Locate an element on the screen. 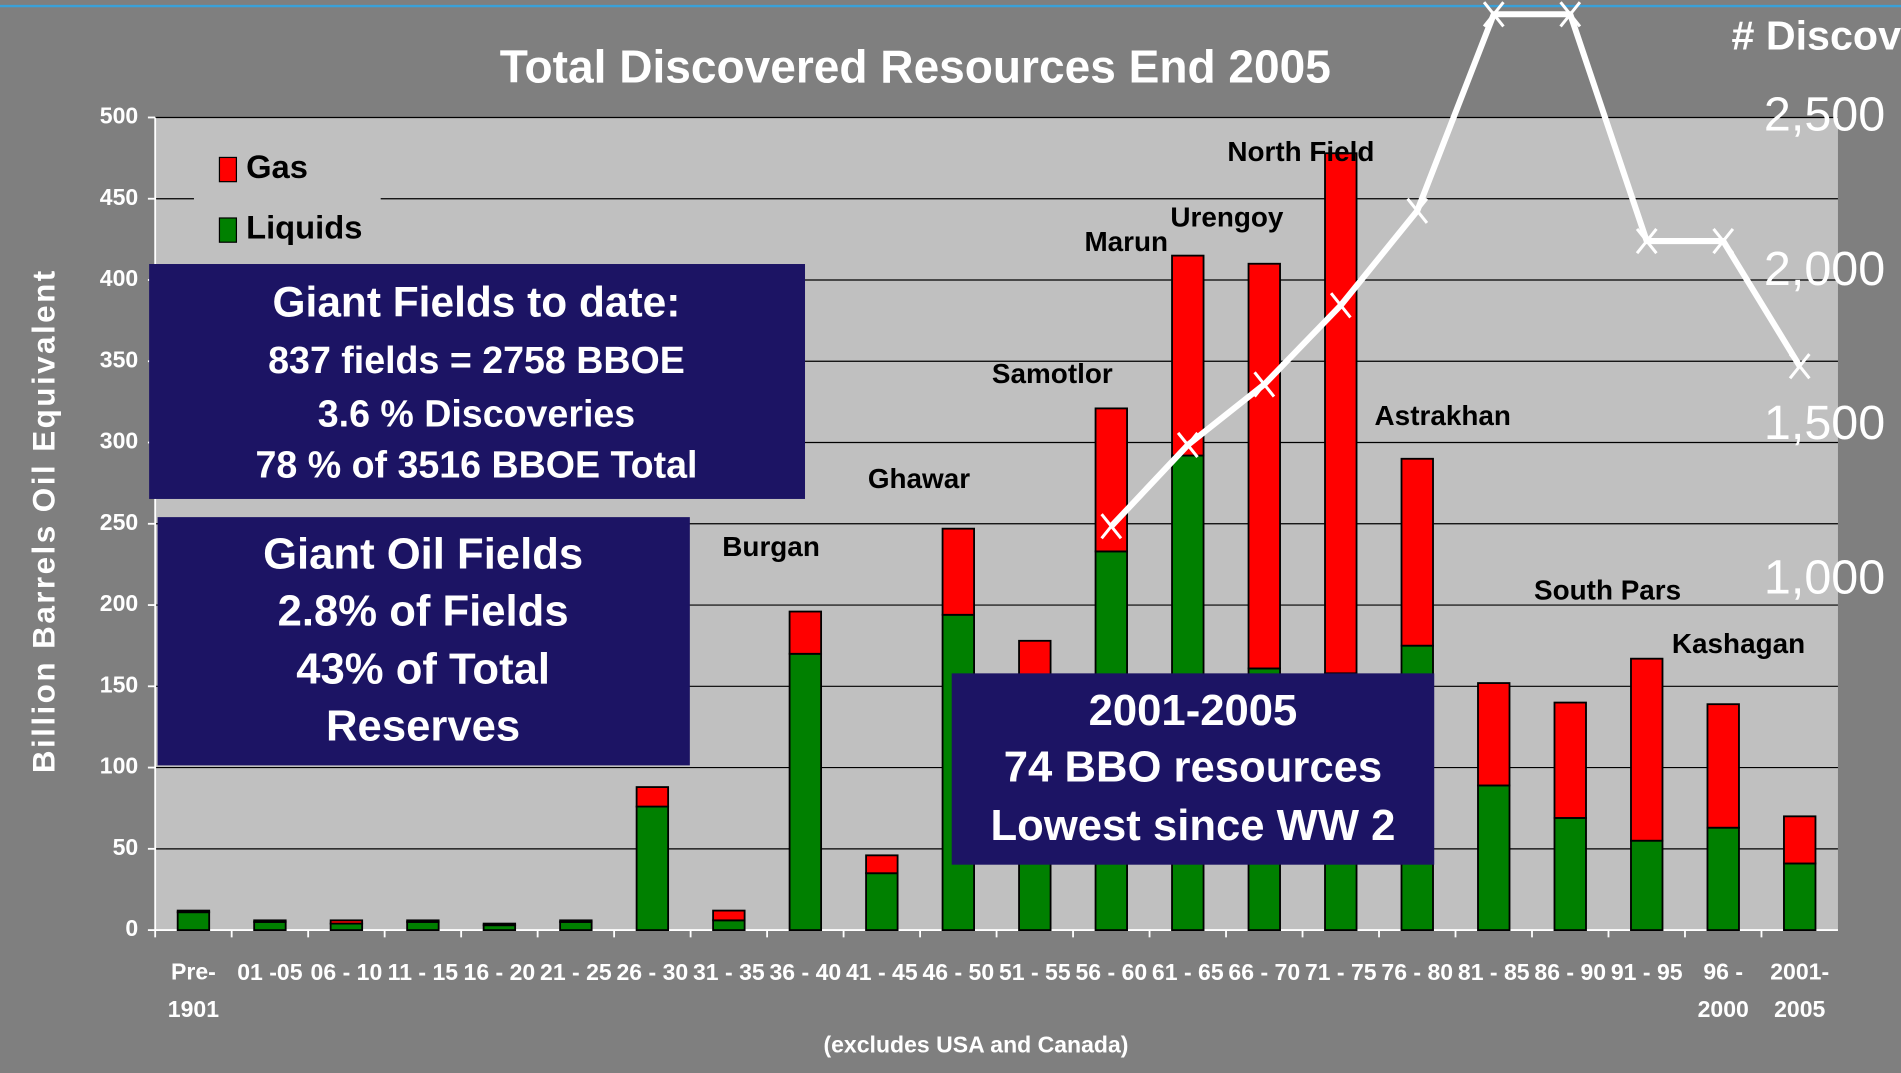 This screenshot has height=1073, width=1901. text-box-line: 837 fields = 2758 BBOE is located at coordinates (476, 360).